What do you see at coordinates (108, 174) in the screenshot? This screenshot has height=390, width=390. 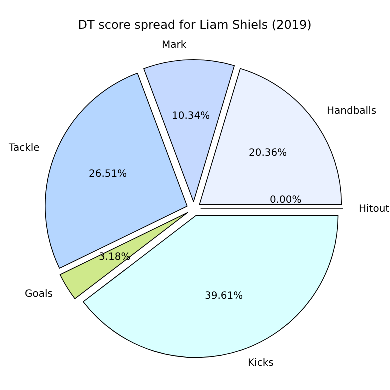 I see `data-label: 26.51%` at bounding box center [108, 174].